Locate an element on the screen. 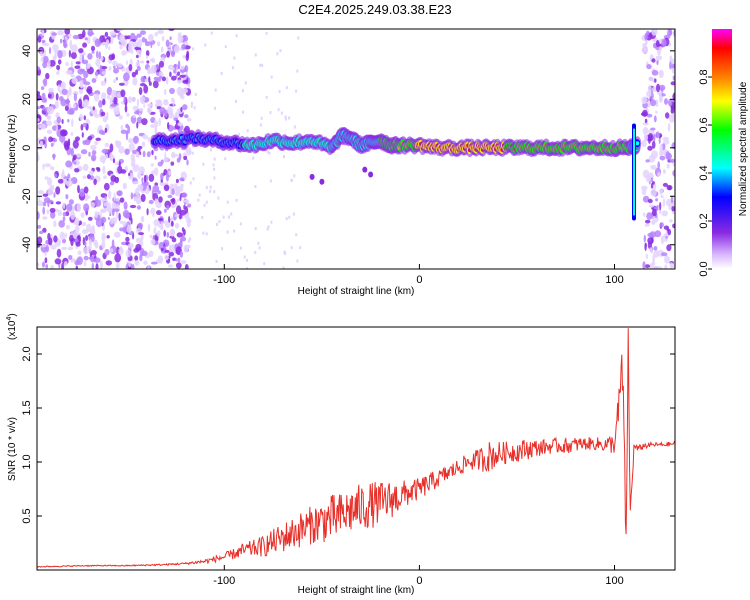 The image size is (750, 600). snr-x-label: Height of straight line (km) is located at coordinates (356, 590).